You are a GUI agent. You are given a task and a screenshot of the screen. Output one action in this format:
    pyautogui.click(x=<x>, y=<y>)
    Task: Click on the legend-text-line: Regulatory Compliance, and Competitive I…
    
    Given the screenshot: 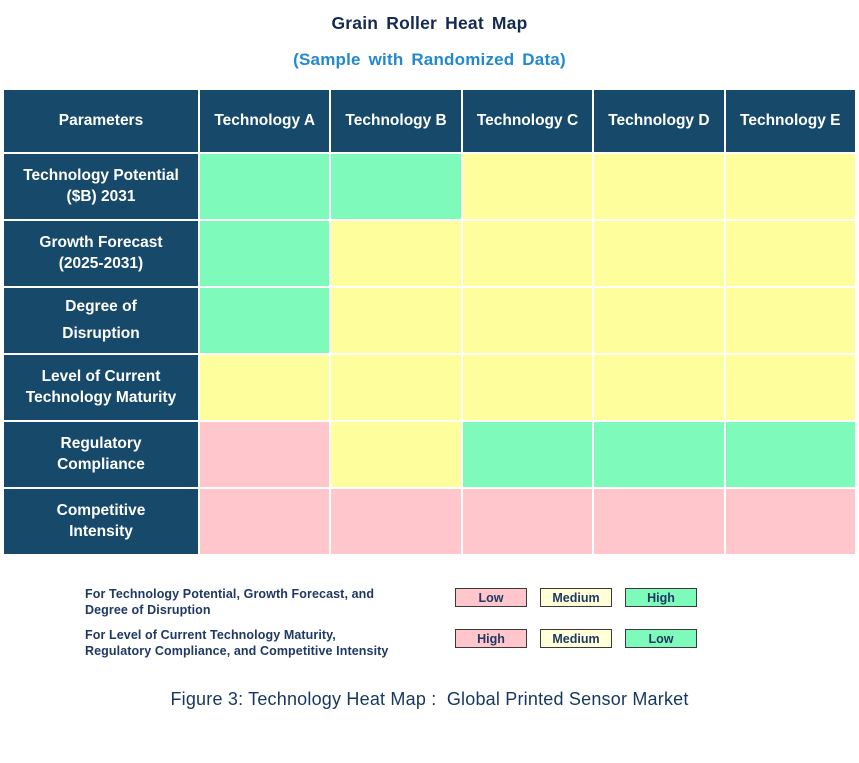 What is the action you would take?
    pyautogui.click(x=237, y=651)
    